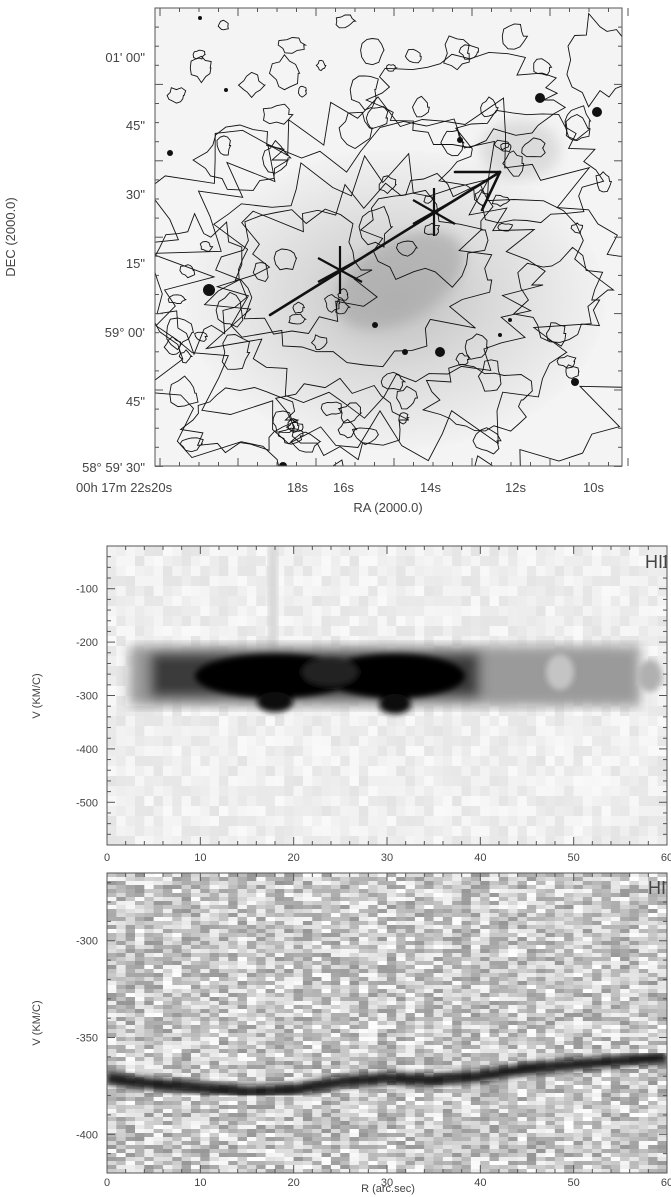 The height and width of the screenshot is (1197, 671). Describe the element at coordinates (124, 487) in the screenshot. I see `p1-xtick-0: 00h 17m 22s20s` at that location.